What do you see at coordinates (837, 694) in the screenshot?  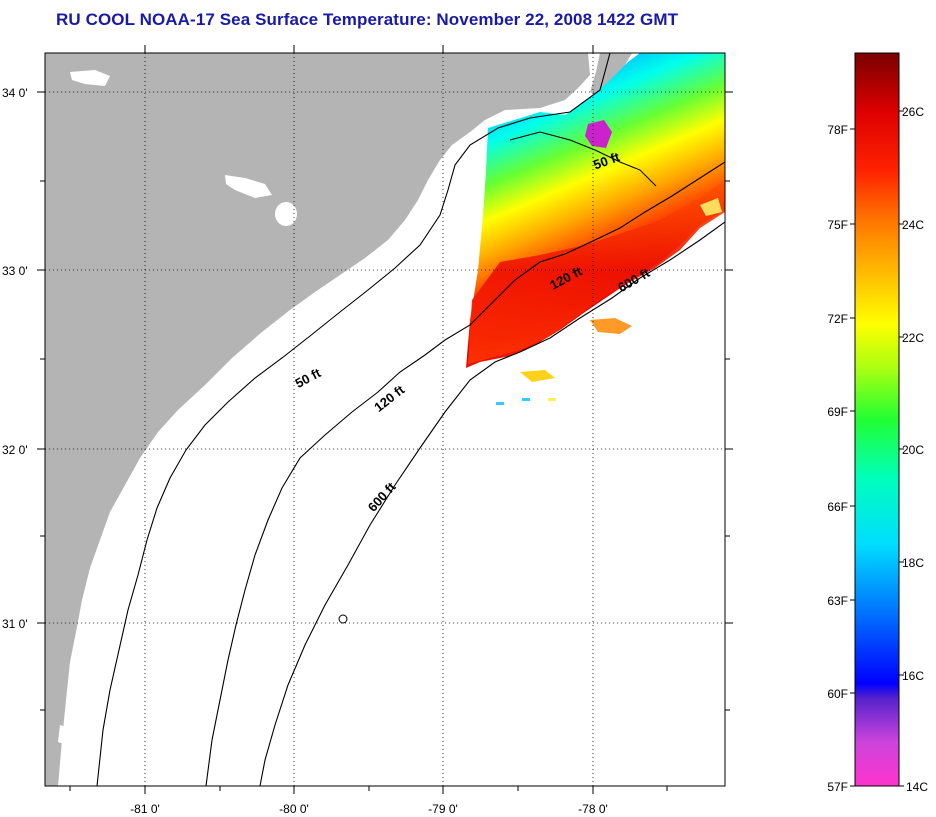 I see `colorbar-f-label: 60F` at bounding box center [837, 694].